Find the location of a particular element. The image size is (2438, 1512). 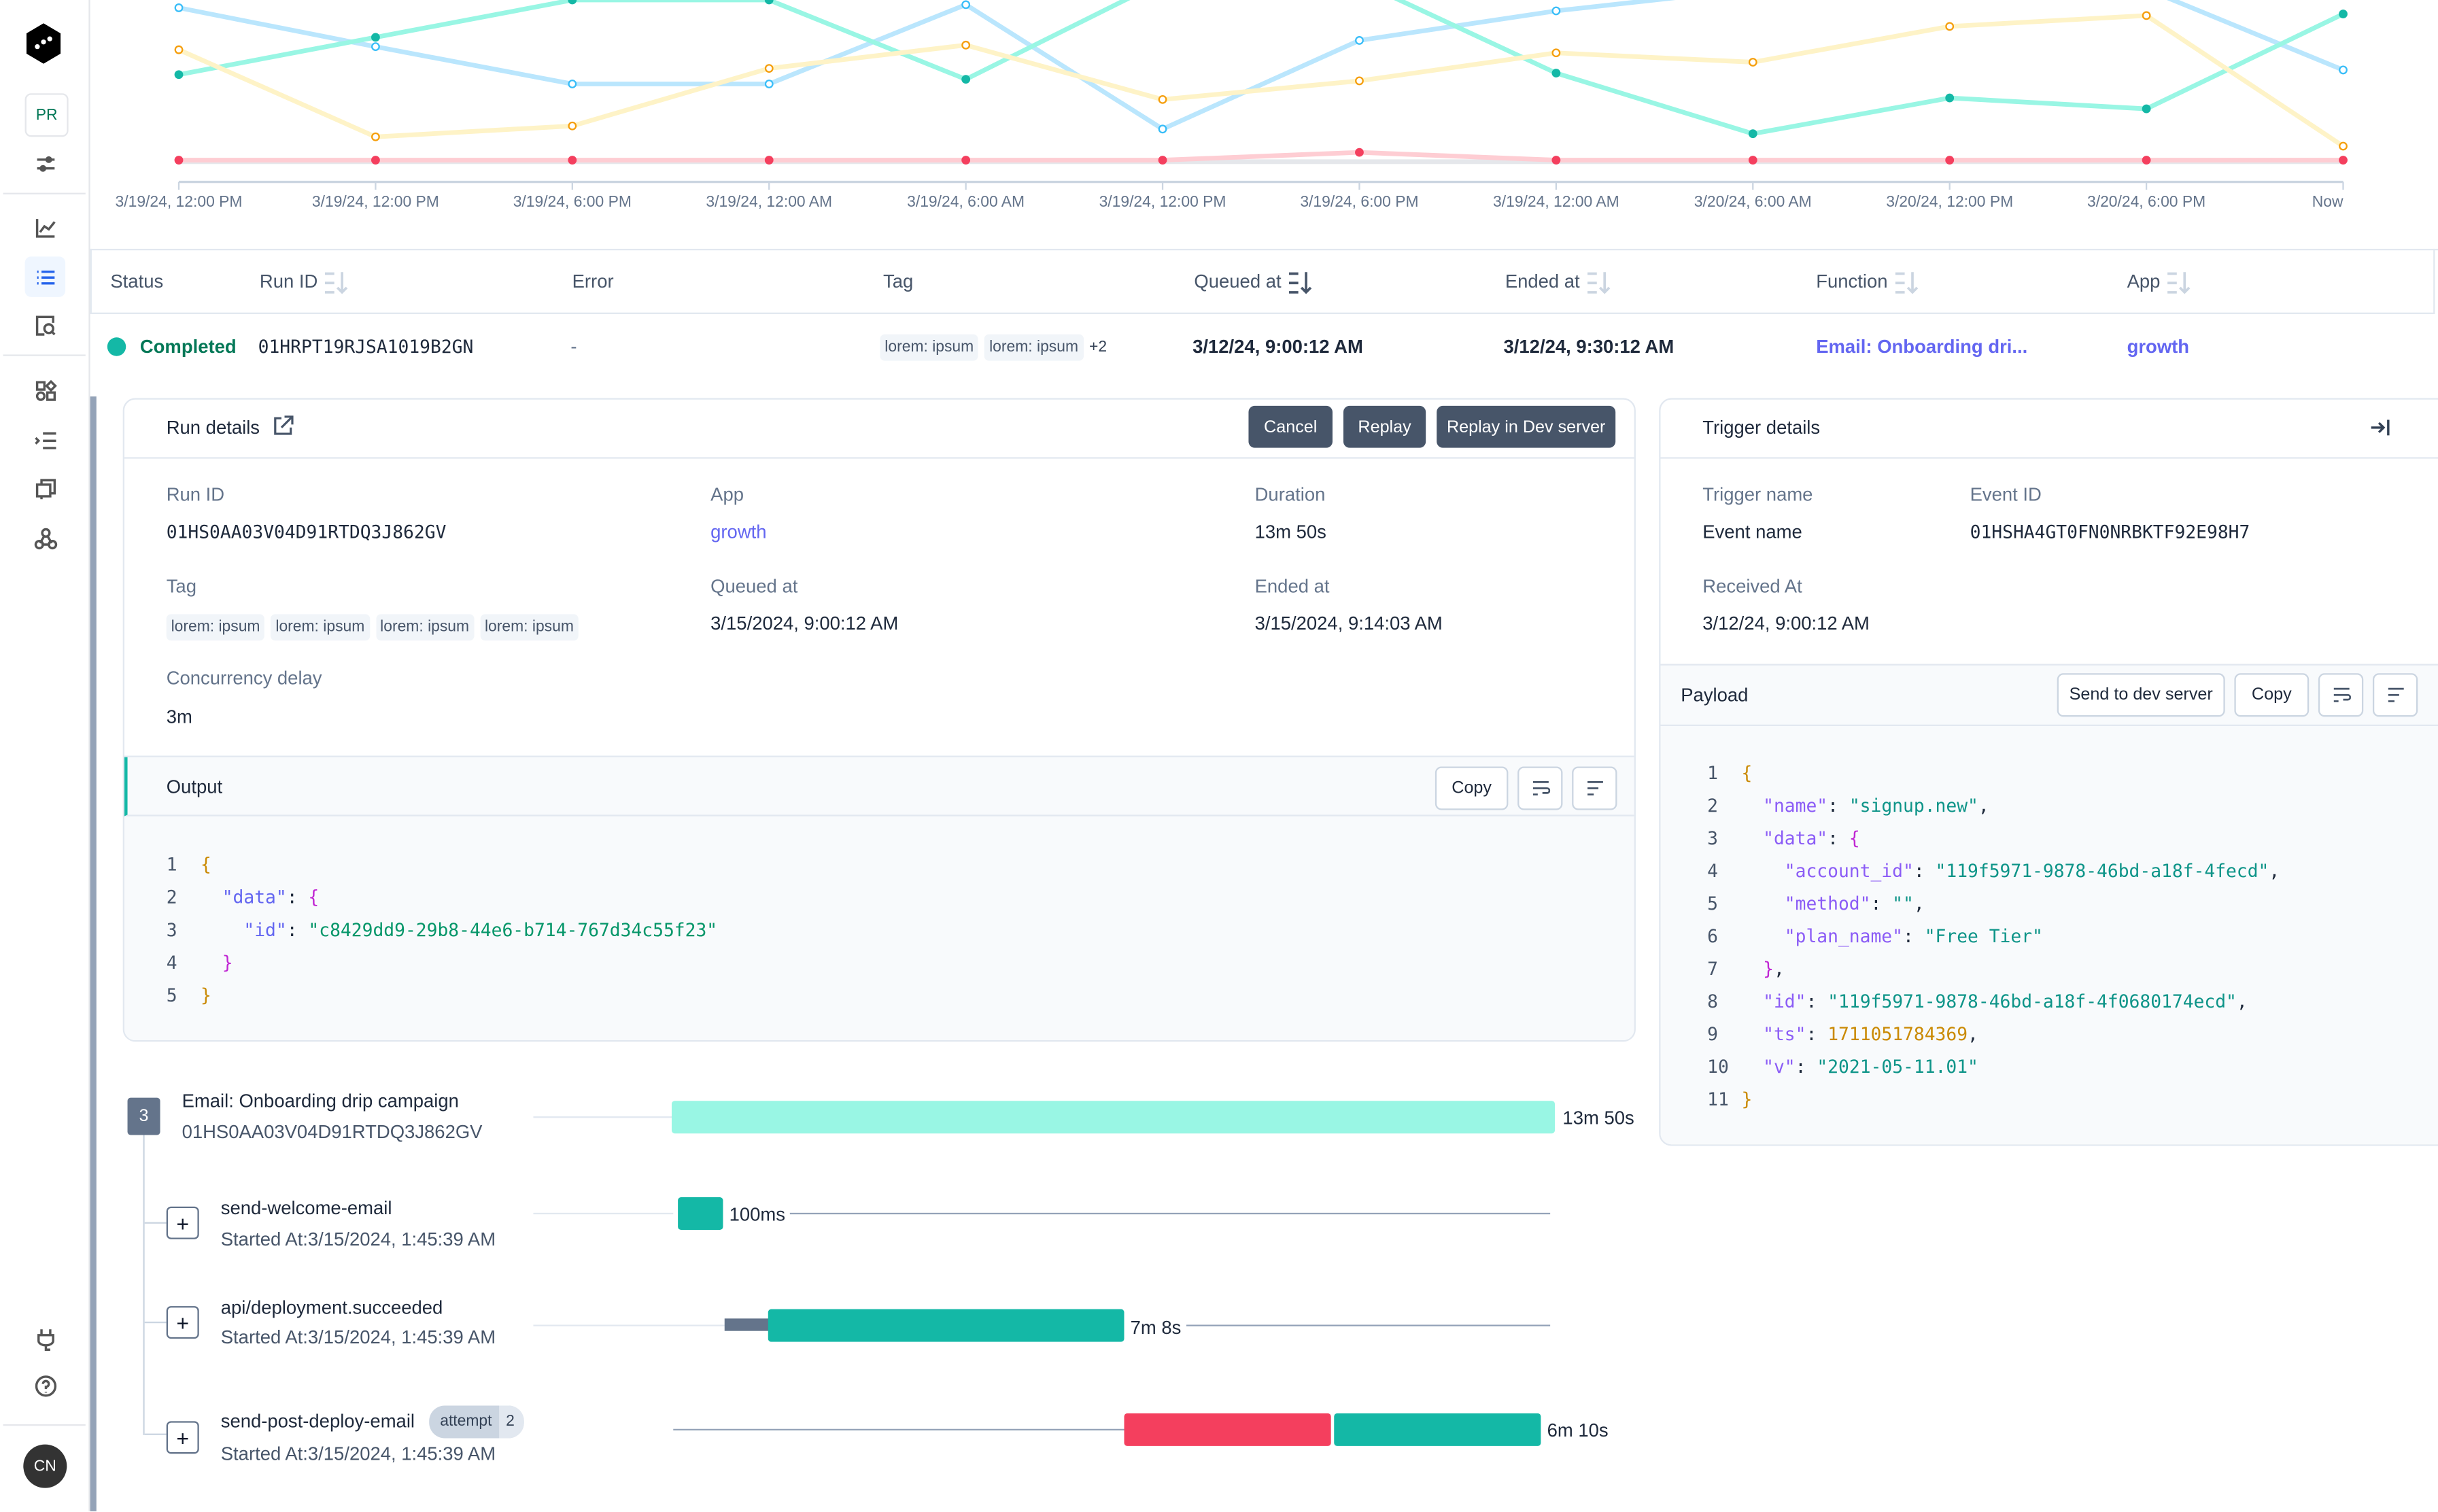

cancel-button: Cancel is located at coordinates (1290, 426).